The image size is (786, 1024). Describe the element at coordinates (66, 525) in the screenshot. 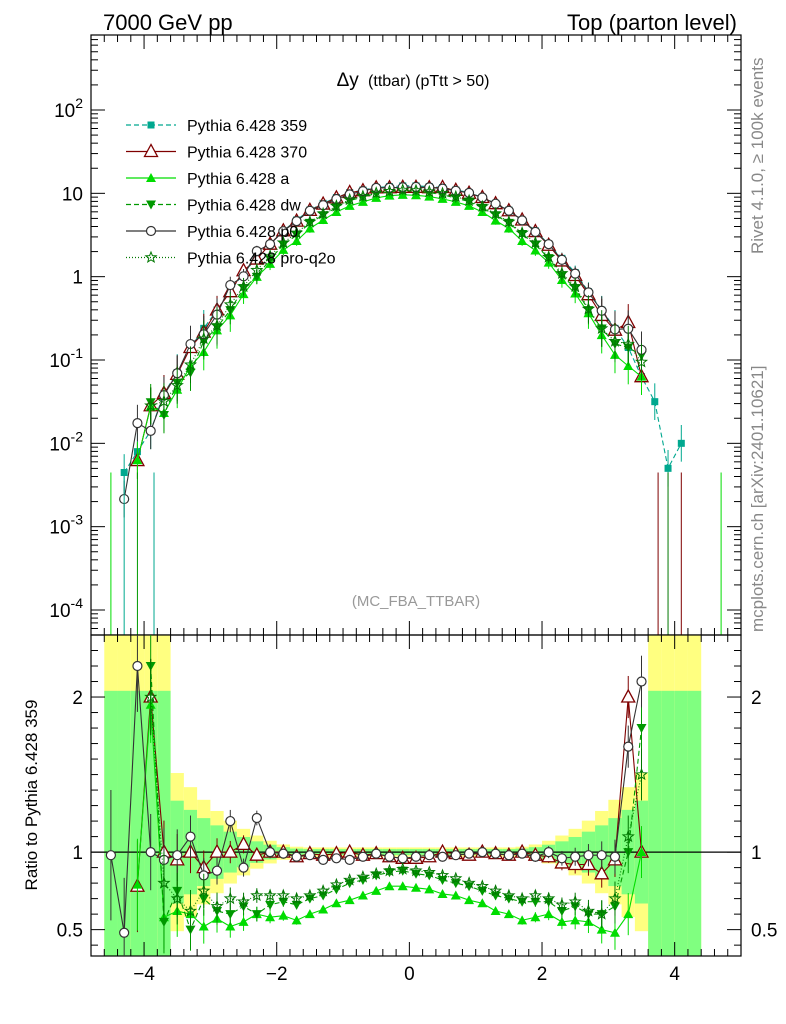

I see `y-tick-label: 10⁻³` at that location.